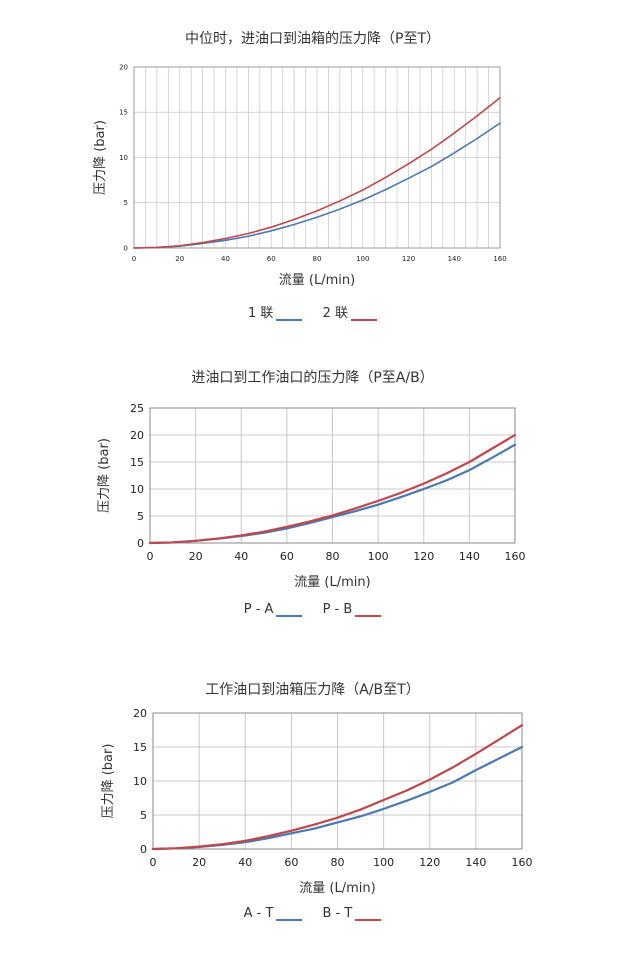 The height and width of the screenshot is (966, 625). Describe the element at coordinates (137, 408) in the screenshot. I see `y-tick-label: 25` at that location.